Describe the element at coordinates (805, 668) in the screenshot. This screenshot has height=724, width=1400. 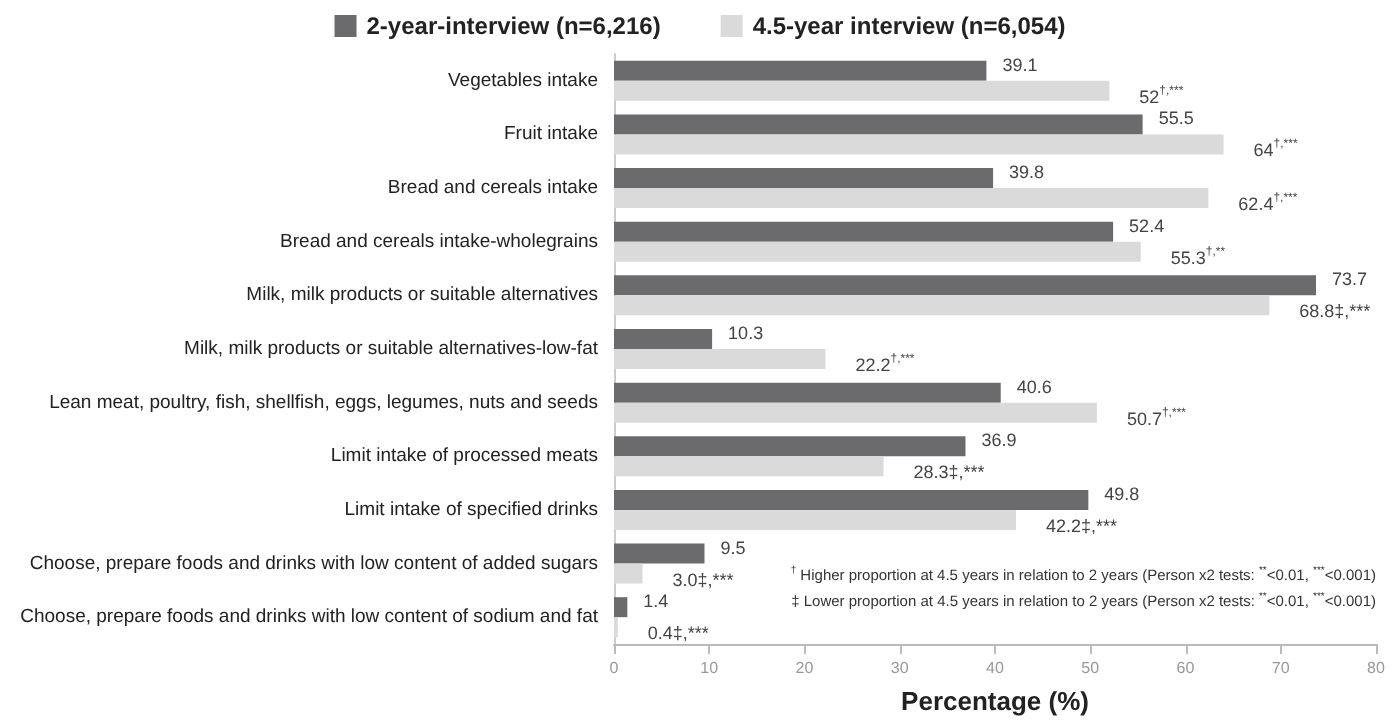
I see `x-tick-label: 20` at that location.